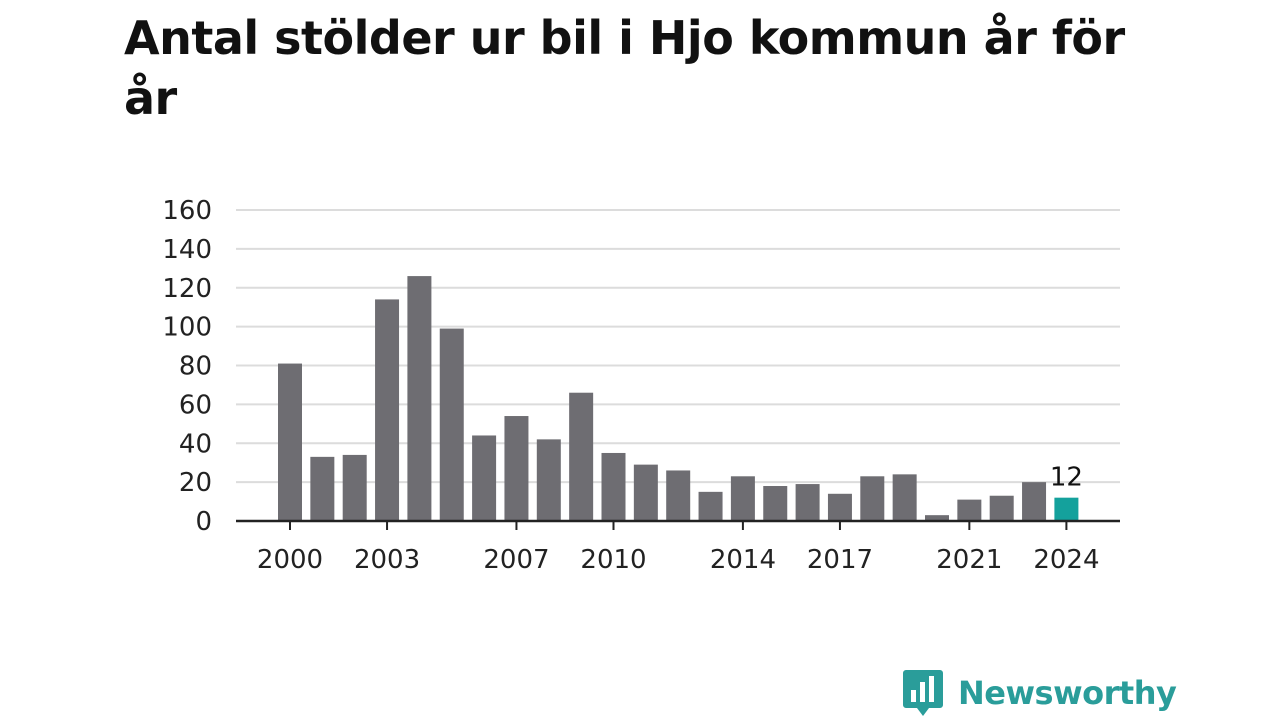 The width and height of the screenshot is (1280, 720). Describe the element at coordinates (1066, 509) in the screenshot. I see `bar-2024` at that location.